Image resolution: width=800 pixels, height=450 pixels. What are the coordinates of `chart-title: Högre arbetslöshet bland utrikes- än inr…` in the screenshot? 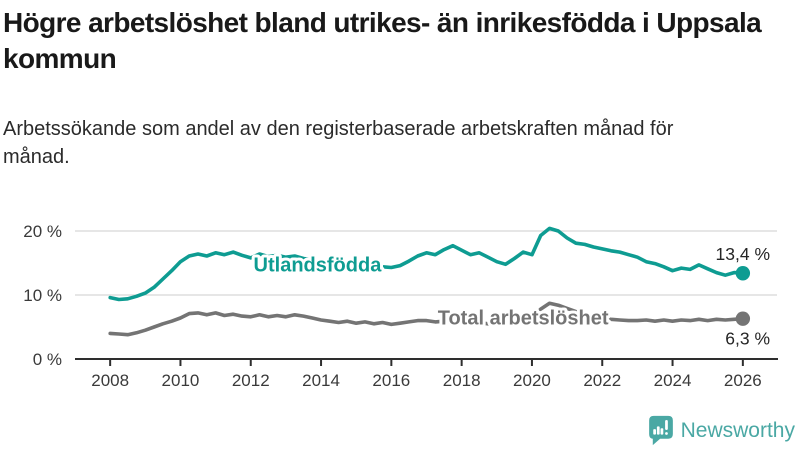 It's located at (382, 40).